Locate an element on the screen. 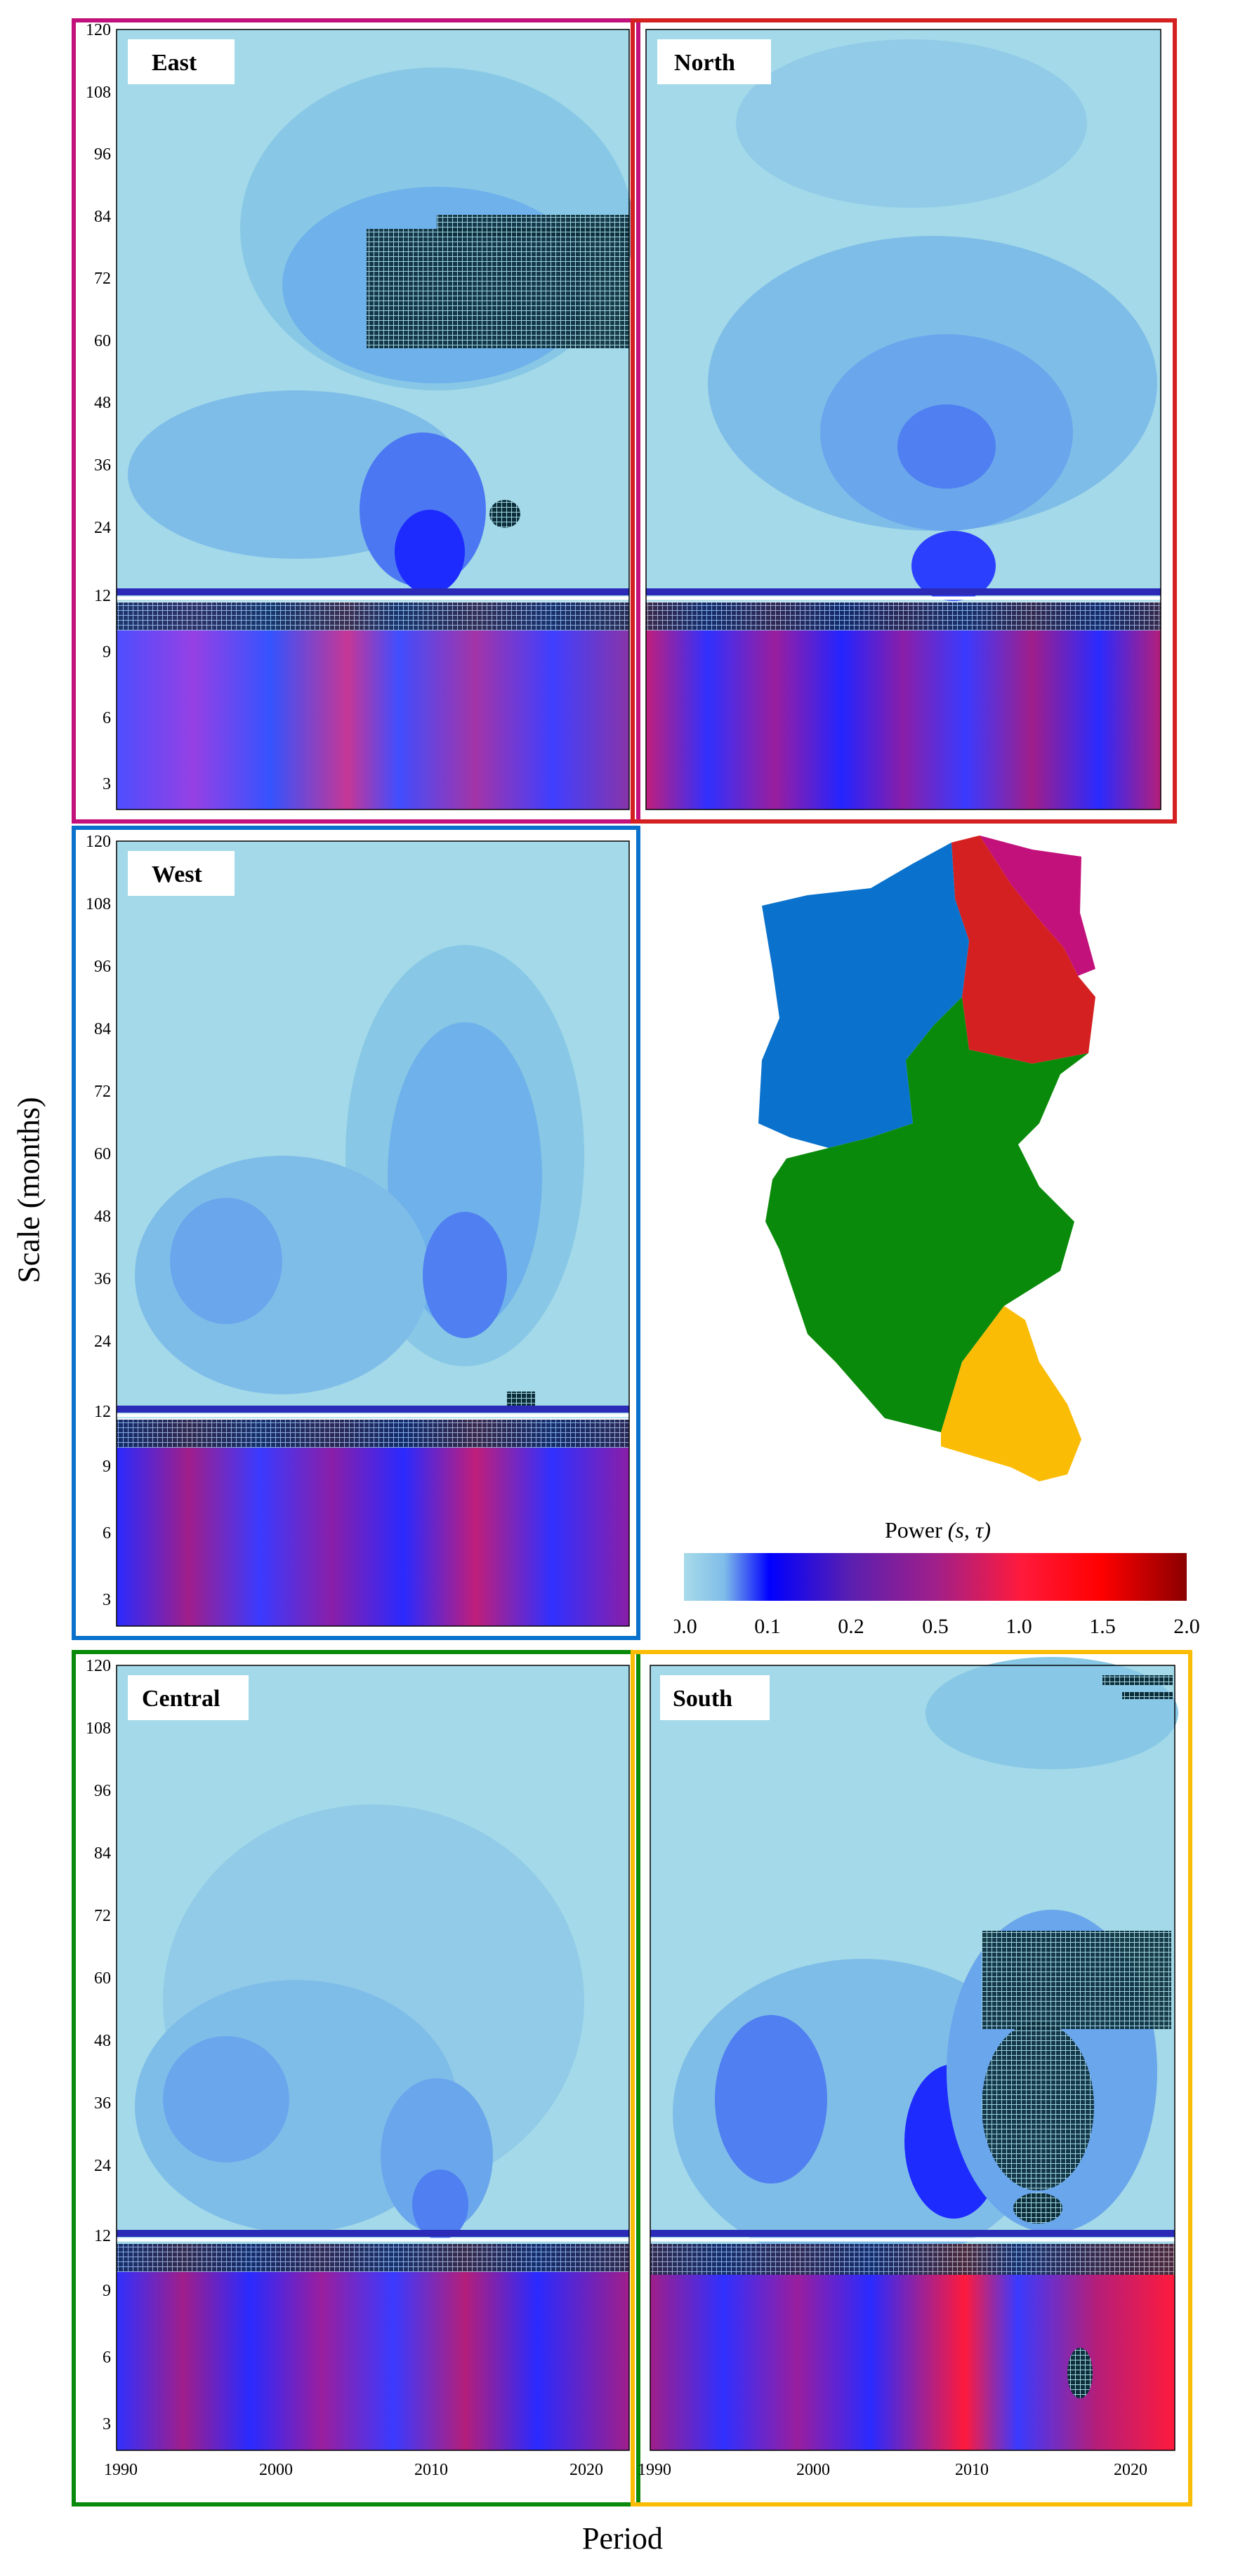  panel-title: West is located at coordinates (177, 874).